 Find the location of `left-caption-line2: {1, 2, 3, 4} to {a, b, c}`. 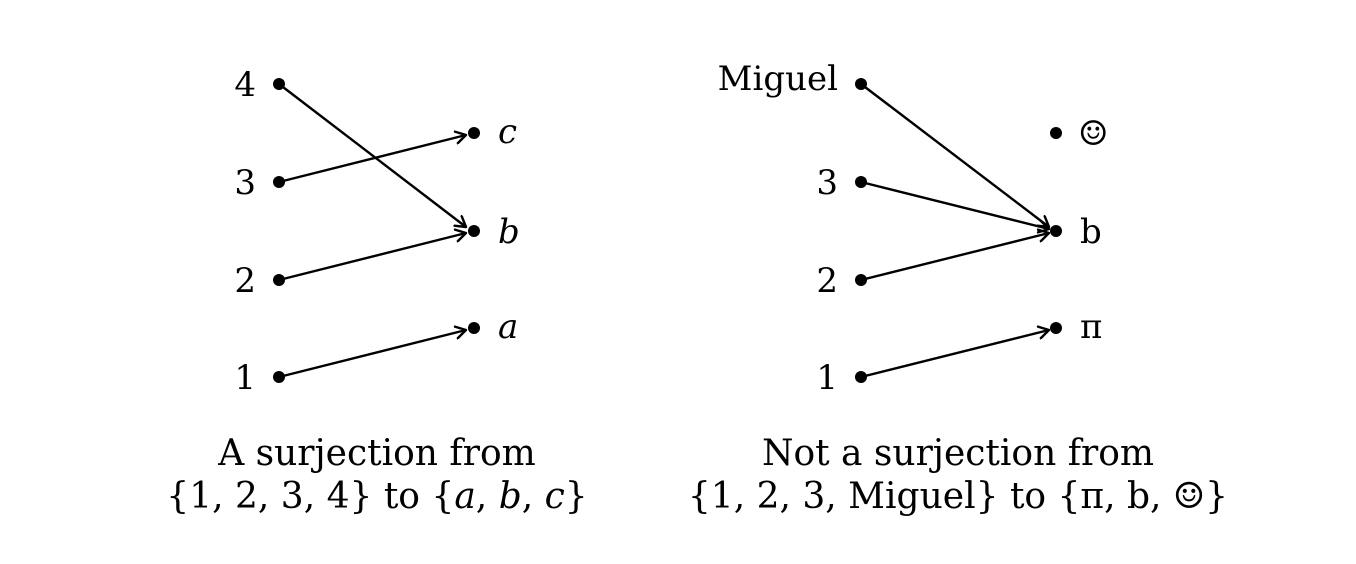

left-caption-line2: {1, 2, 3, 4} to {a, b, c} is located at coordinates (376, 496).